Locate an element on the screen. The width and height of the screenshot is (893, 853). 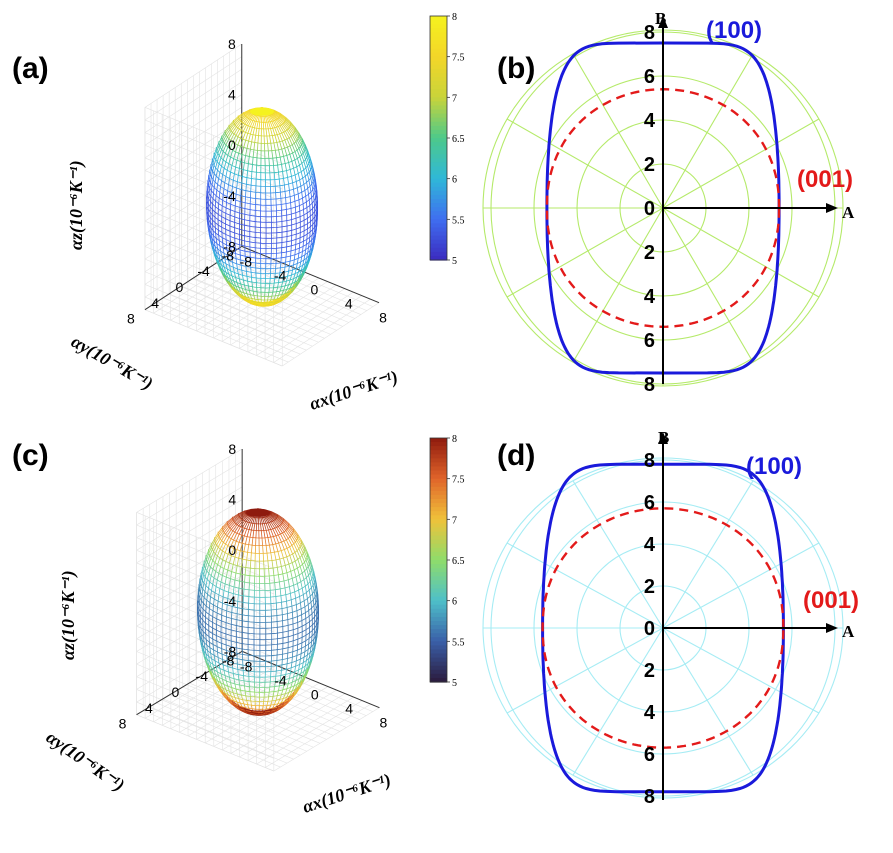
z-tick-label: 0 is located at coordinates (232, 550).